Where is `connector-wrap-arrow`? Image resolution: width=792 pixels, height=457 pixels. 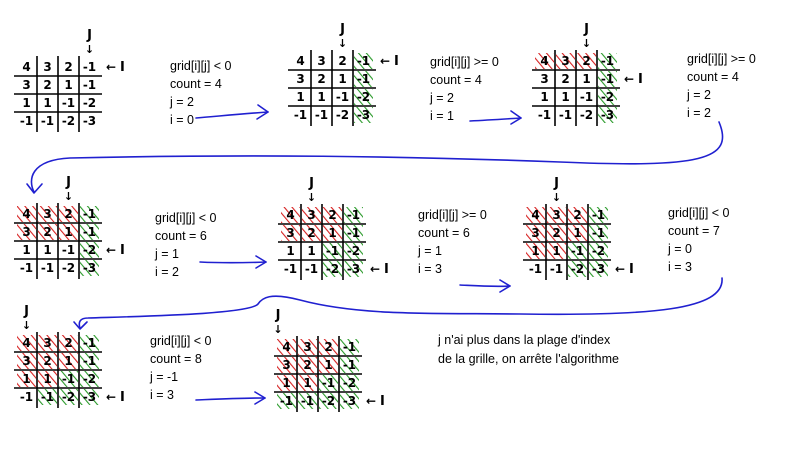 connector-wrap-arrow is located at coordinates (377, 157).